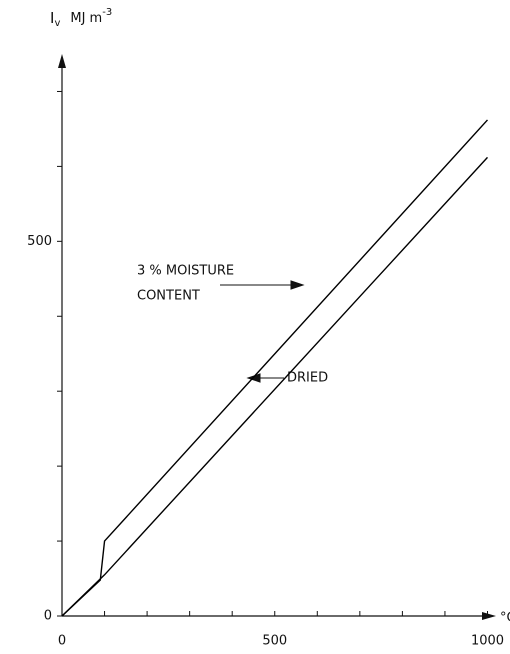 This screenshot has width=510, height=654. Describe the element at coordinates (62, 61) in the screenshot. I see `y-axis-arrow` at that location.